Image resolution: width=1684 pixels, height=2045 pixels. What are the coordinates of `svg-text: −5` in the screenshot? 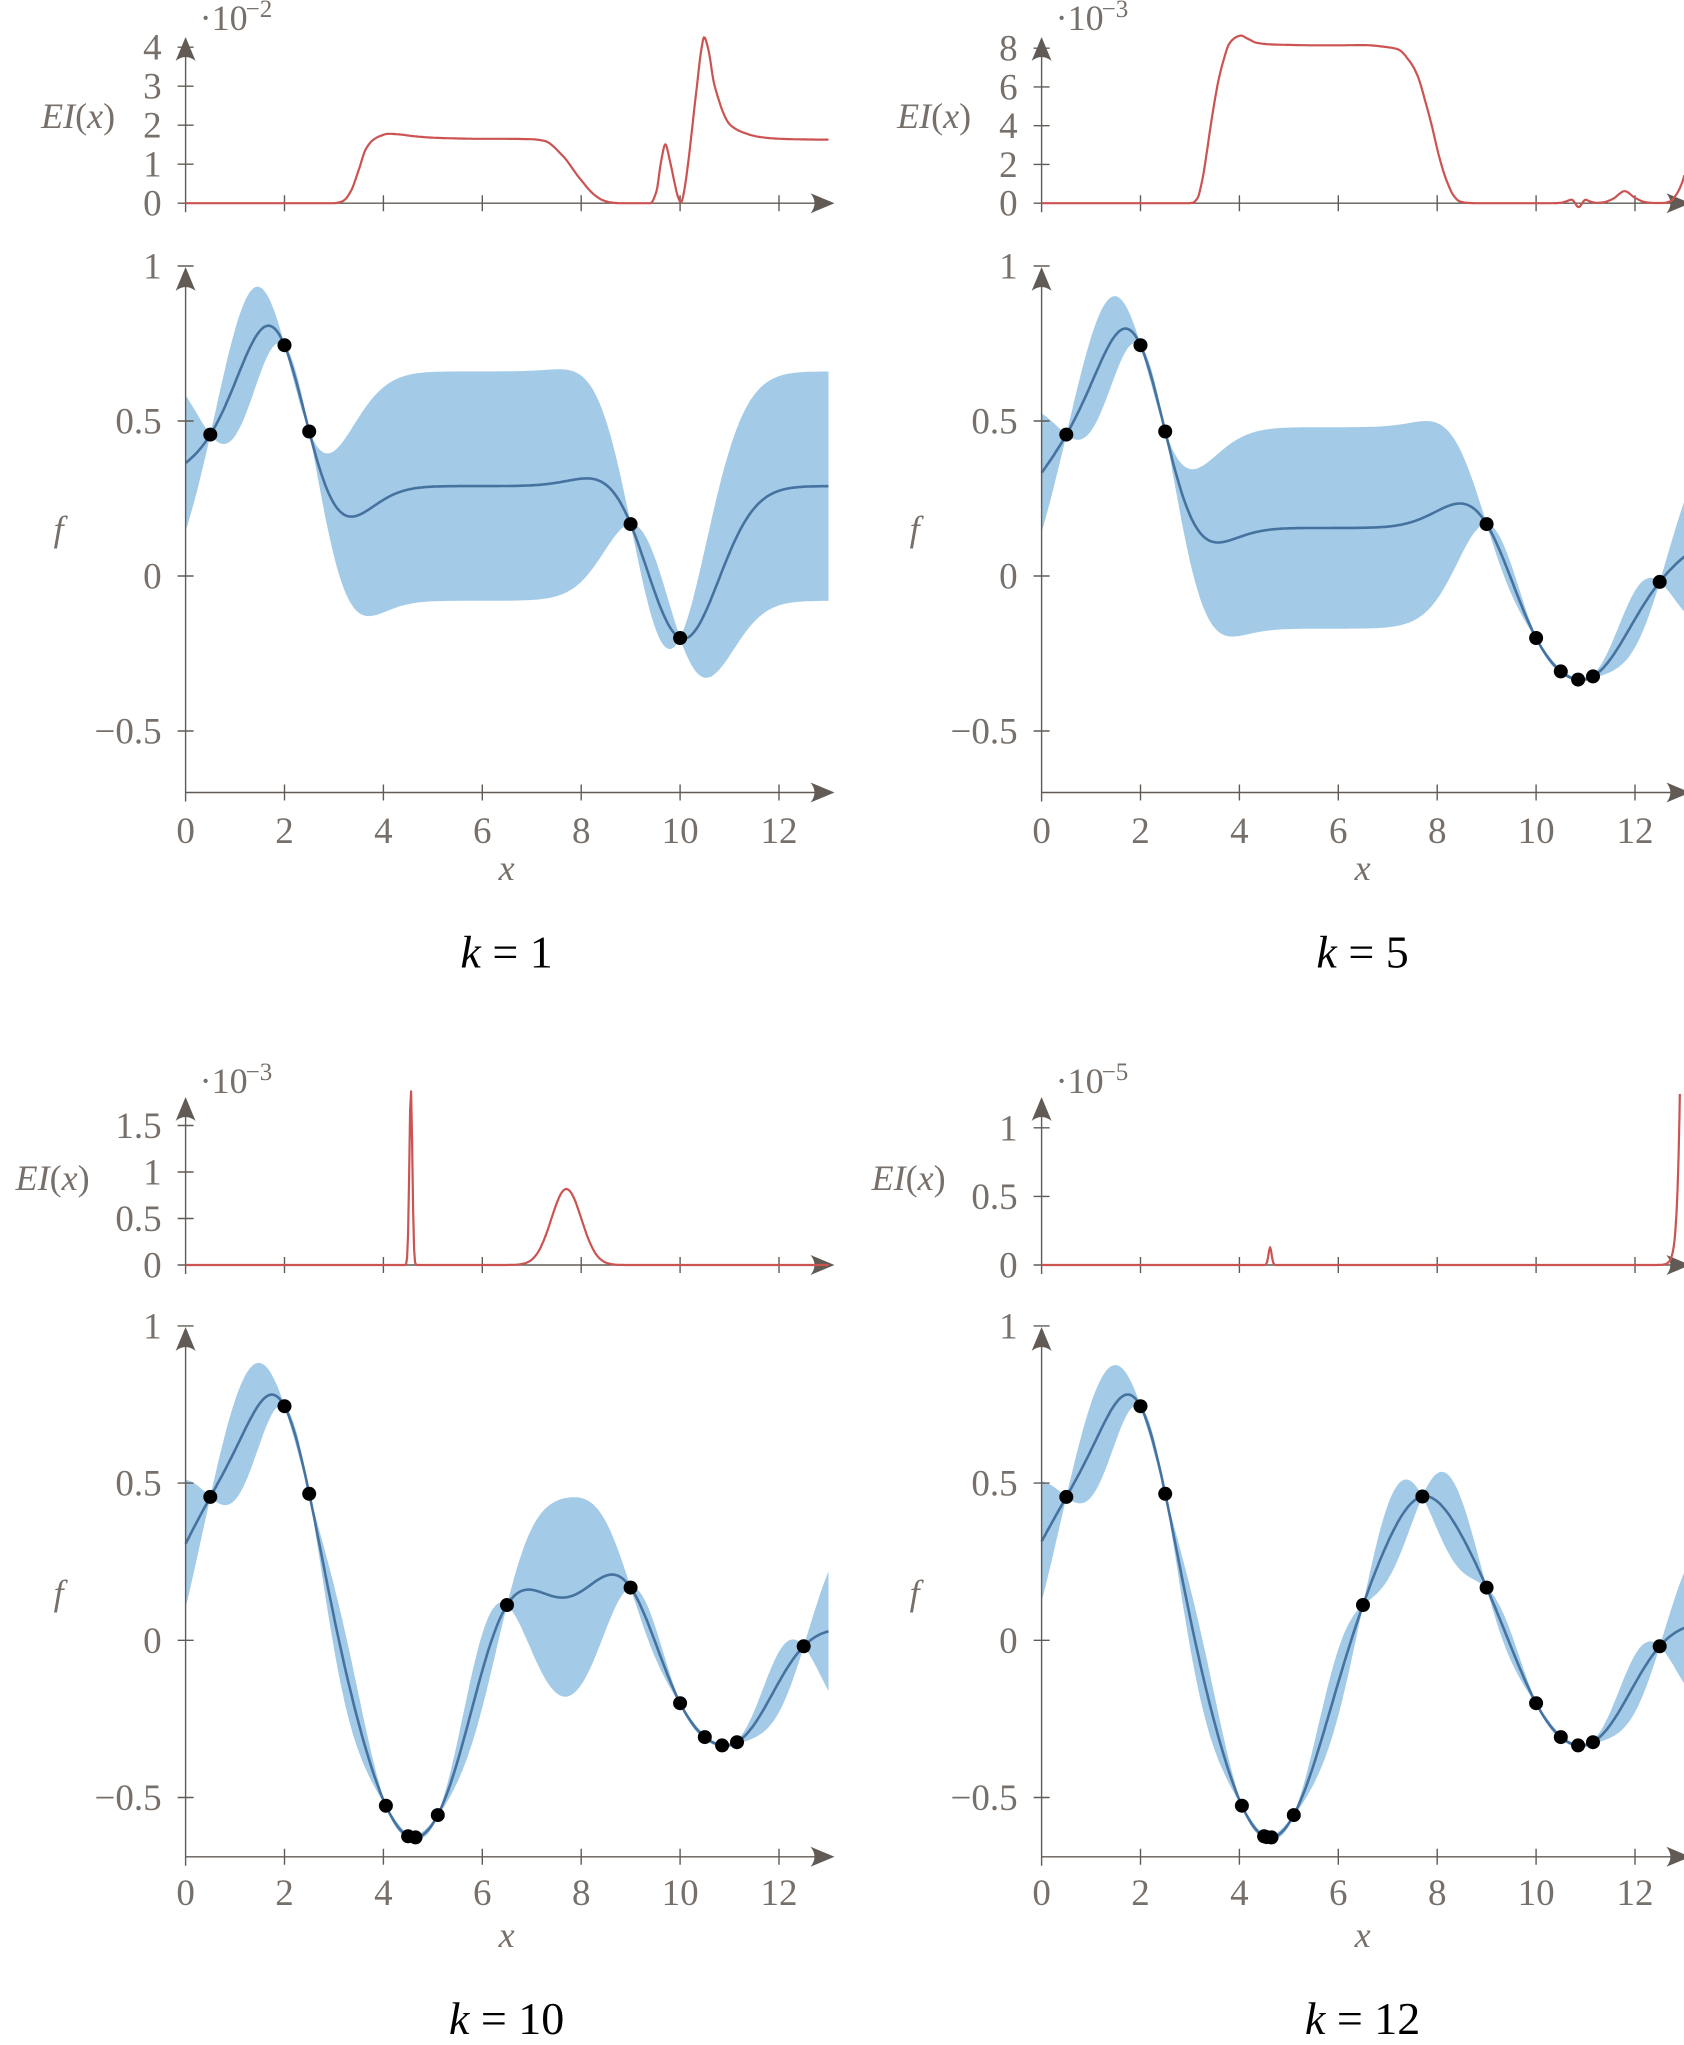 It's located at (1115, 1072).